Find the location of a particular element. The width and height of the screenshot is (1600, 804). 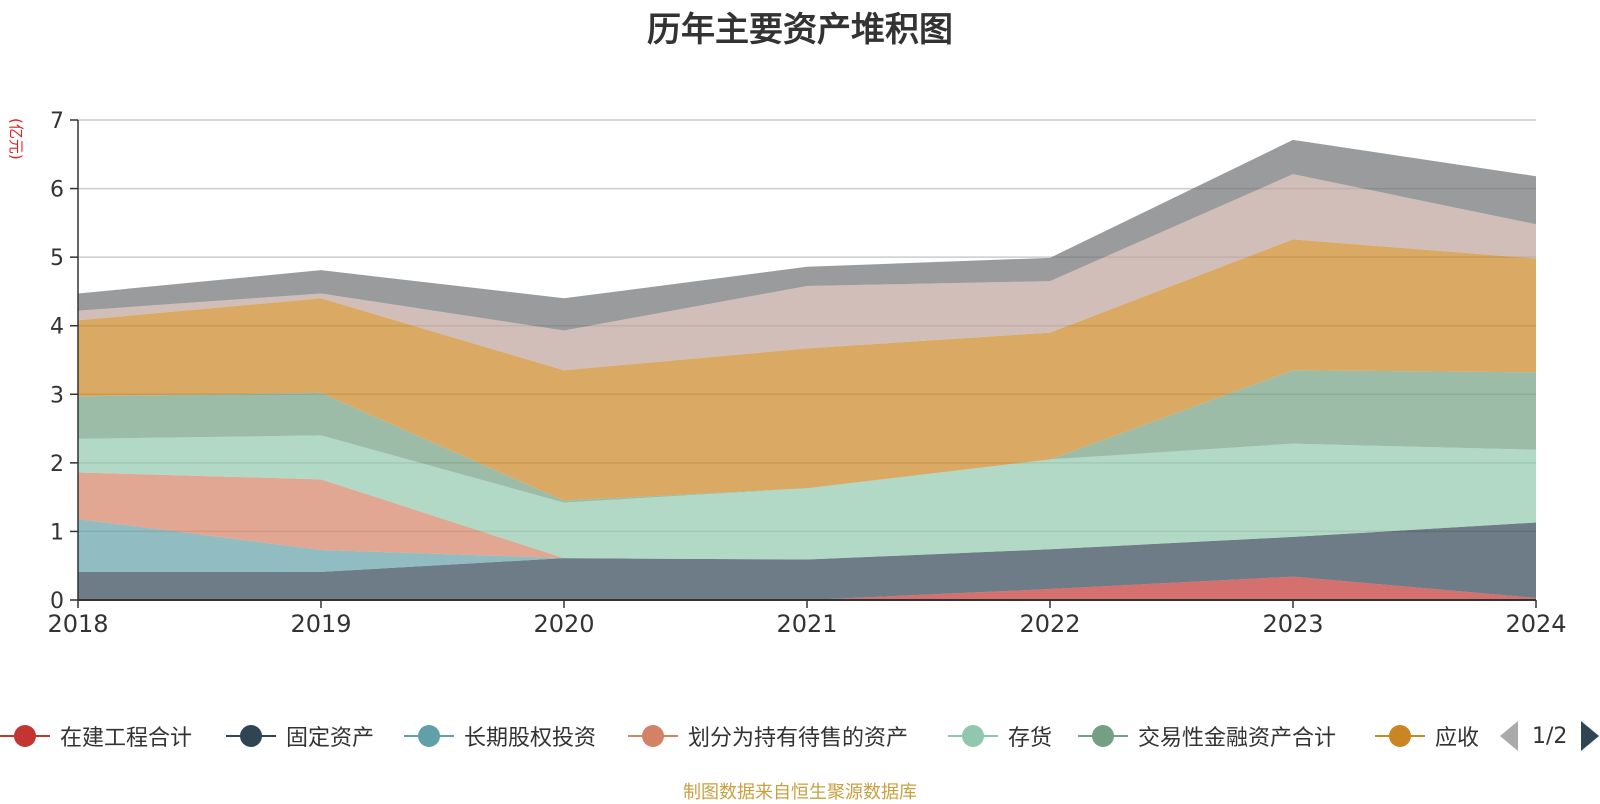

y-tick-label: 0 is located at coordinates (57, 601).